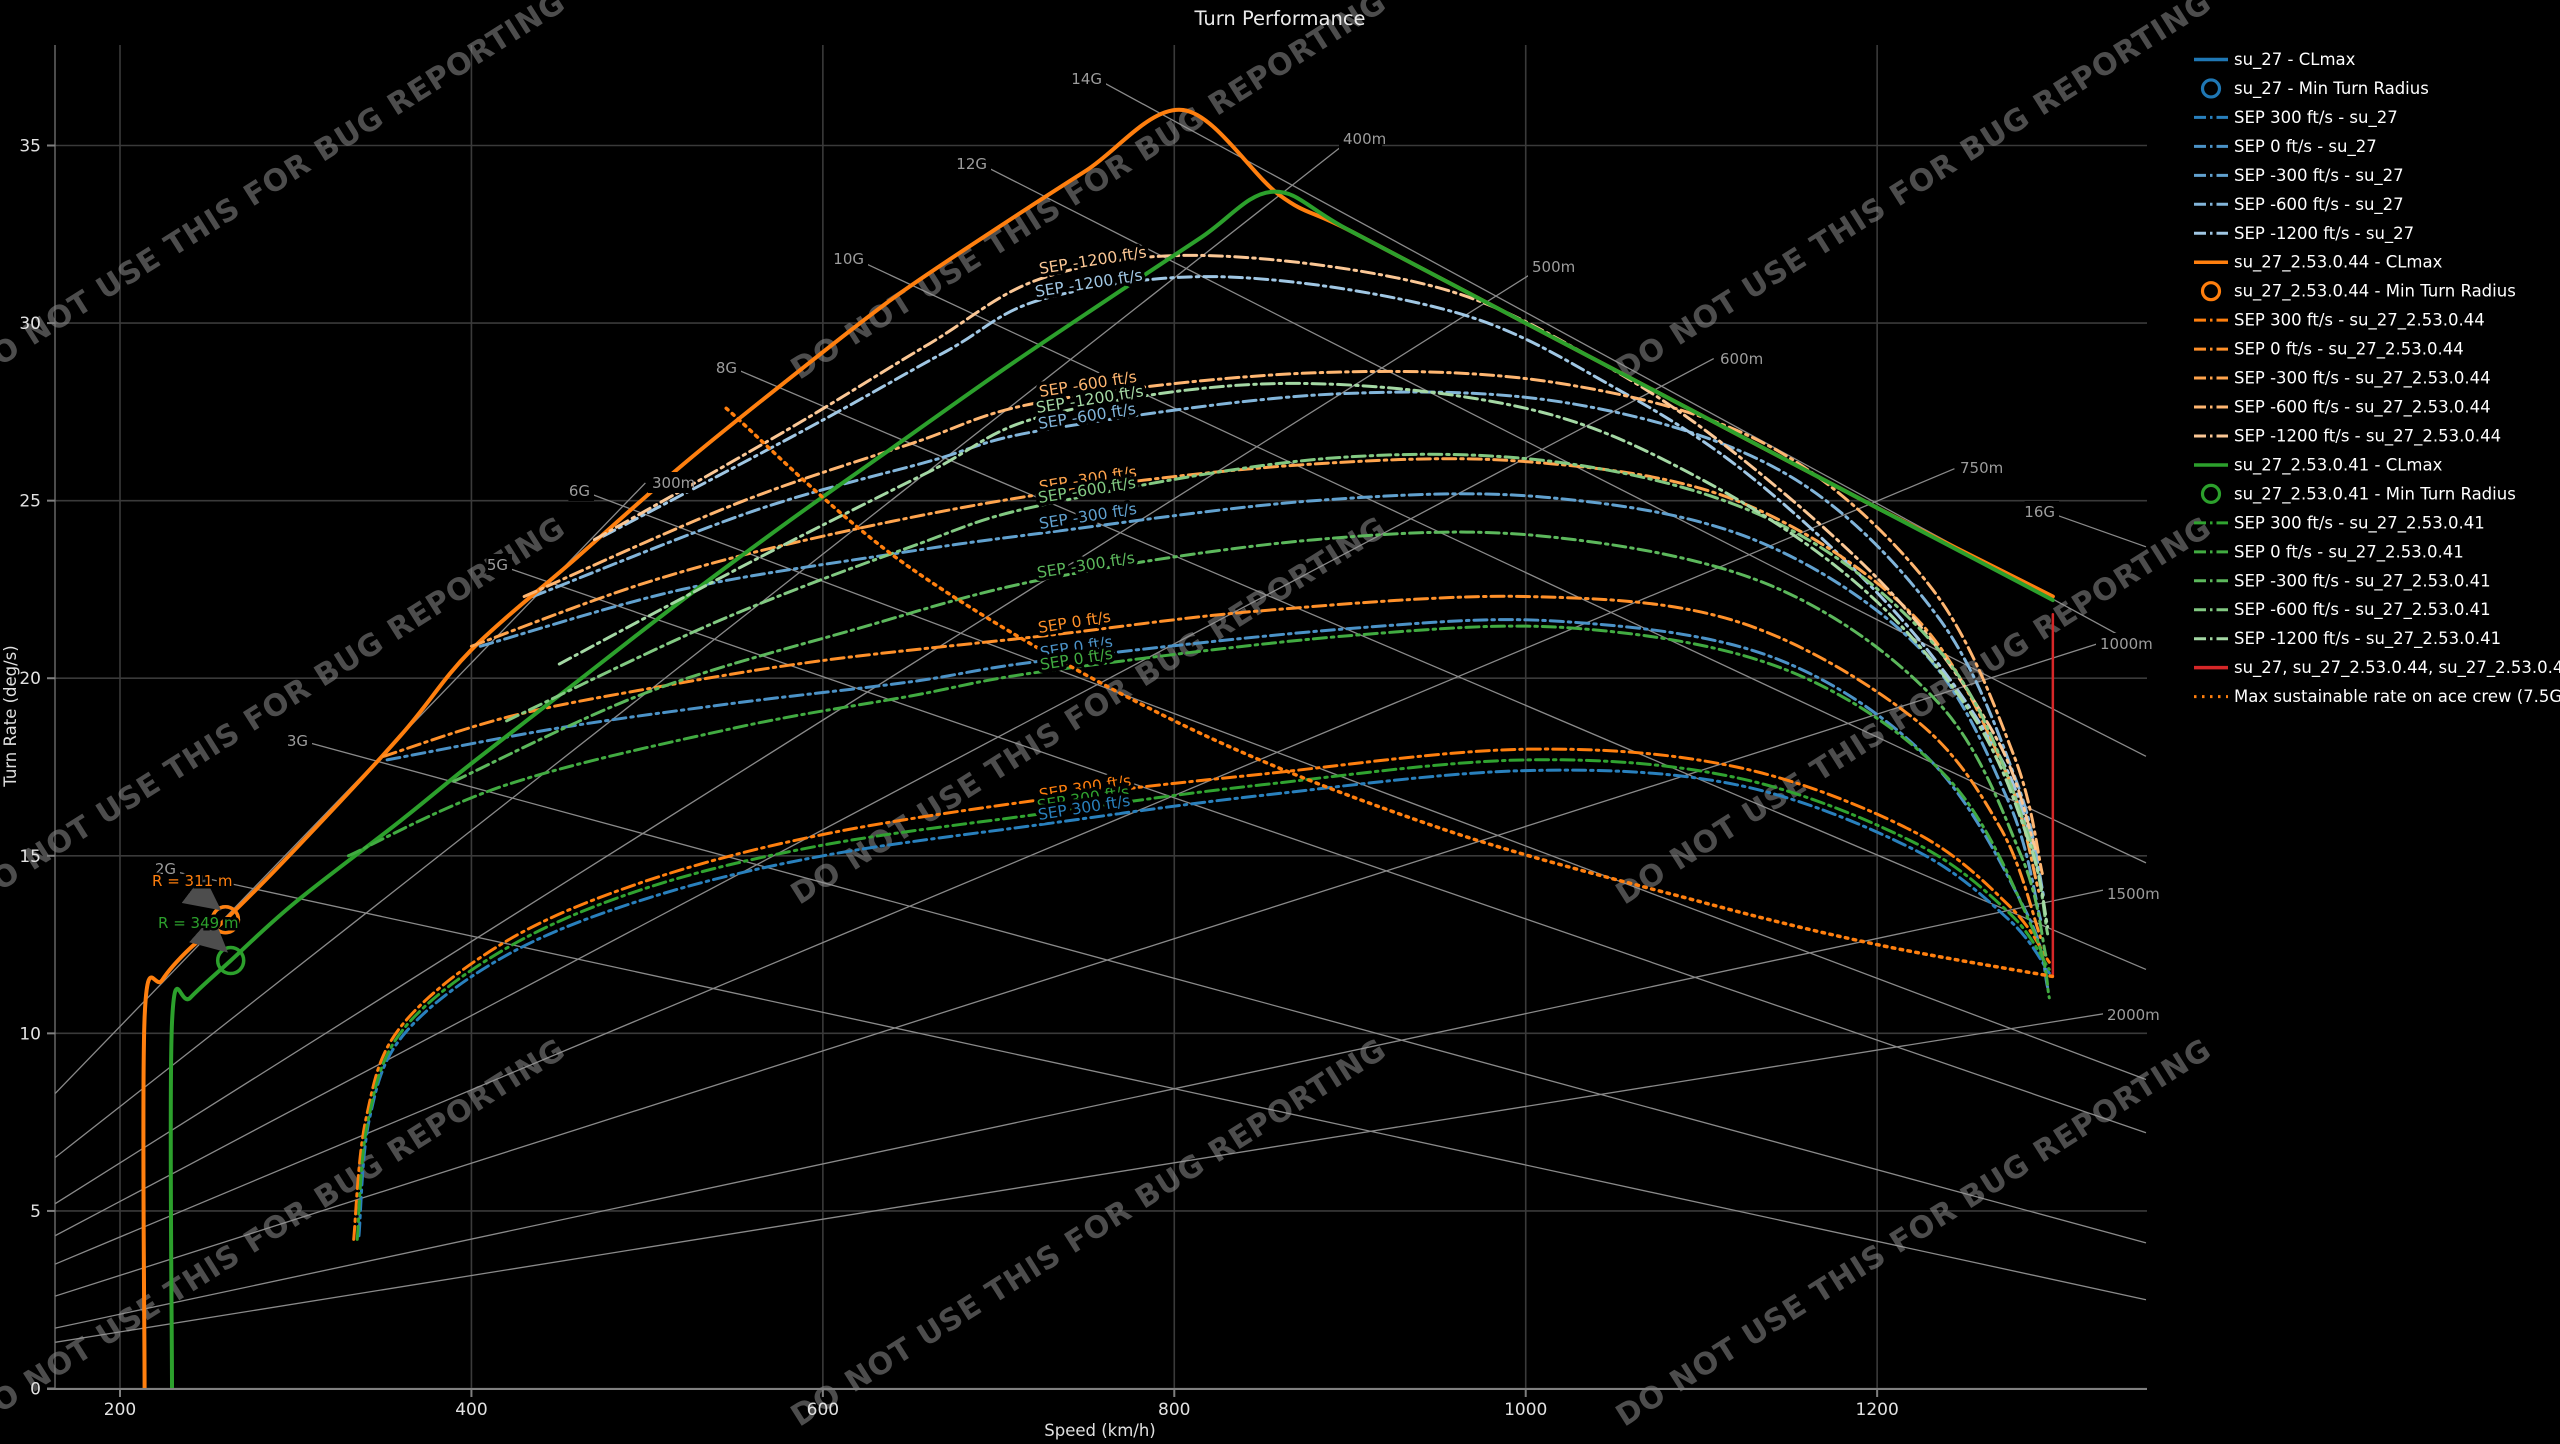 This screenshot has height=1444, width=2560. What do you see at coordinates (2367, 436) in the screenshot?
I see `legend-label: SEP -1200 ft/s - su_27_2.53.0.44` at bounding box center [2367, 436].